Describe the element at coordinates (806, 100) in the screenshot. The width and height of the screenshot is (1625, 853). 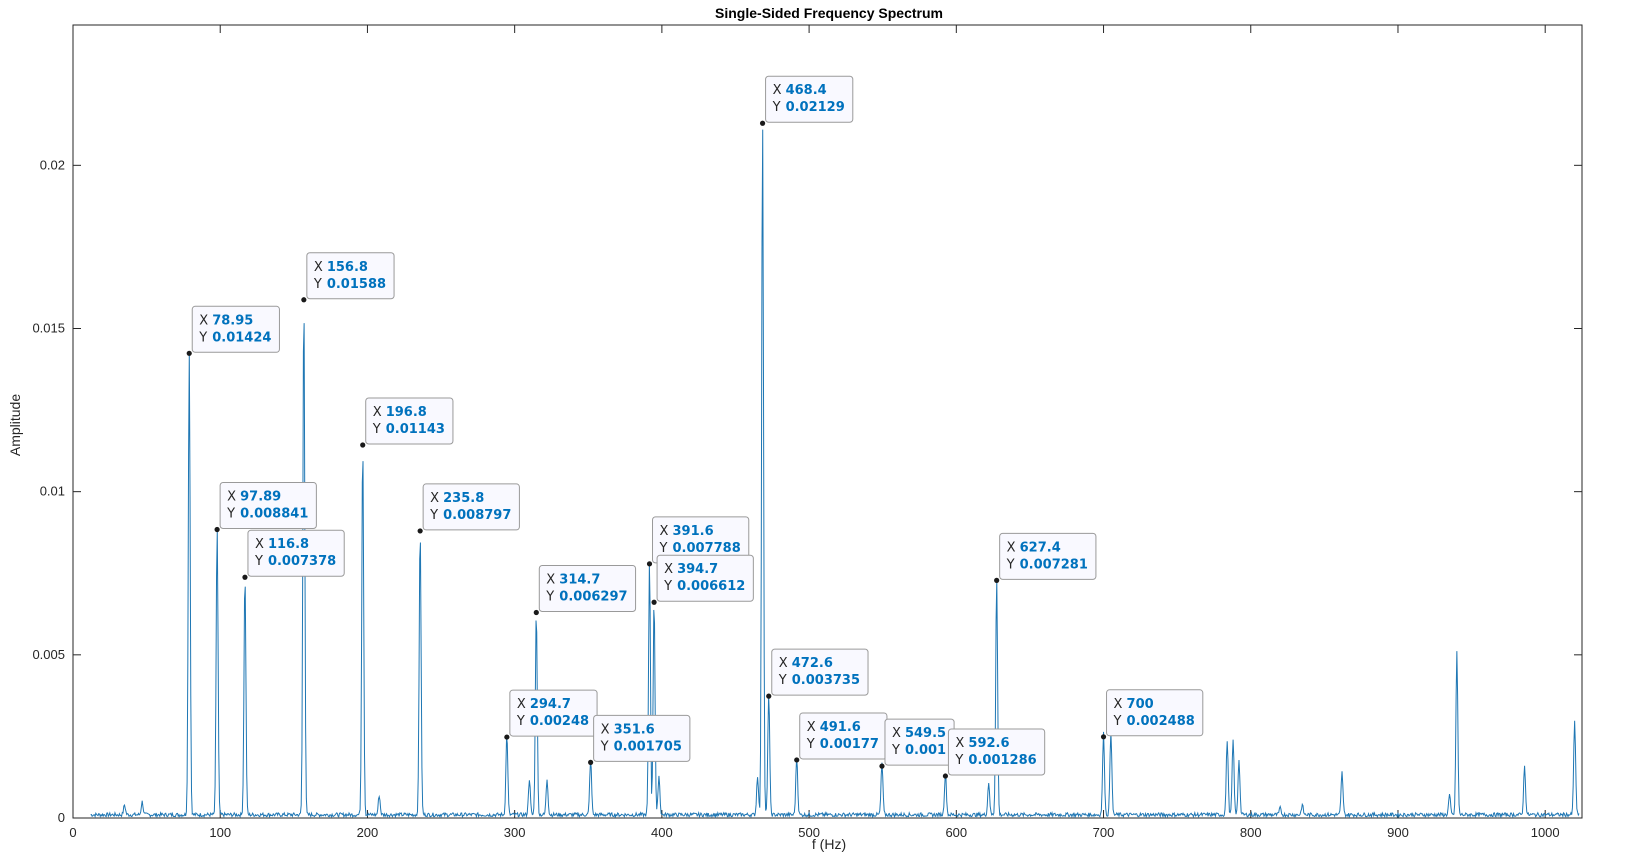
I see `datatip: X 468.4 Y 0.02129` at that location.